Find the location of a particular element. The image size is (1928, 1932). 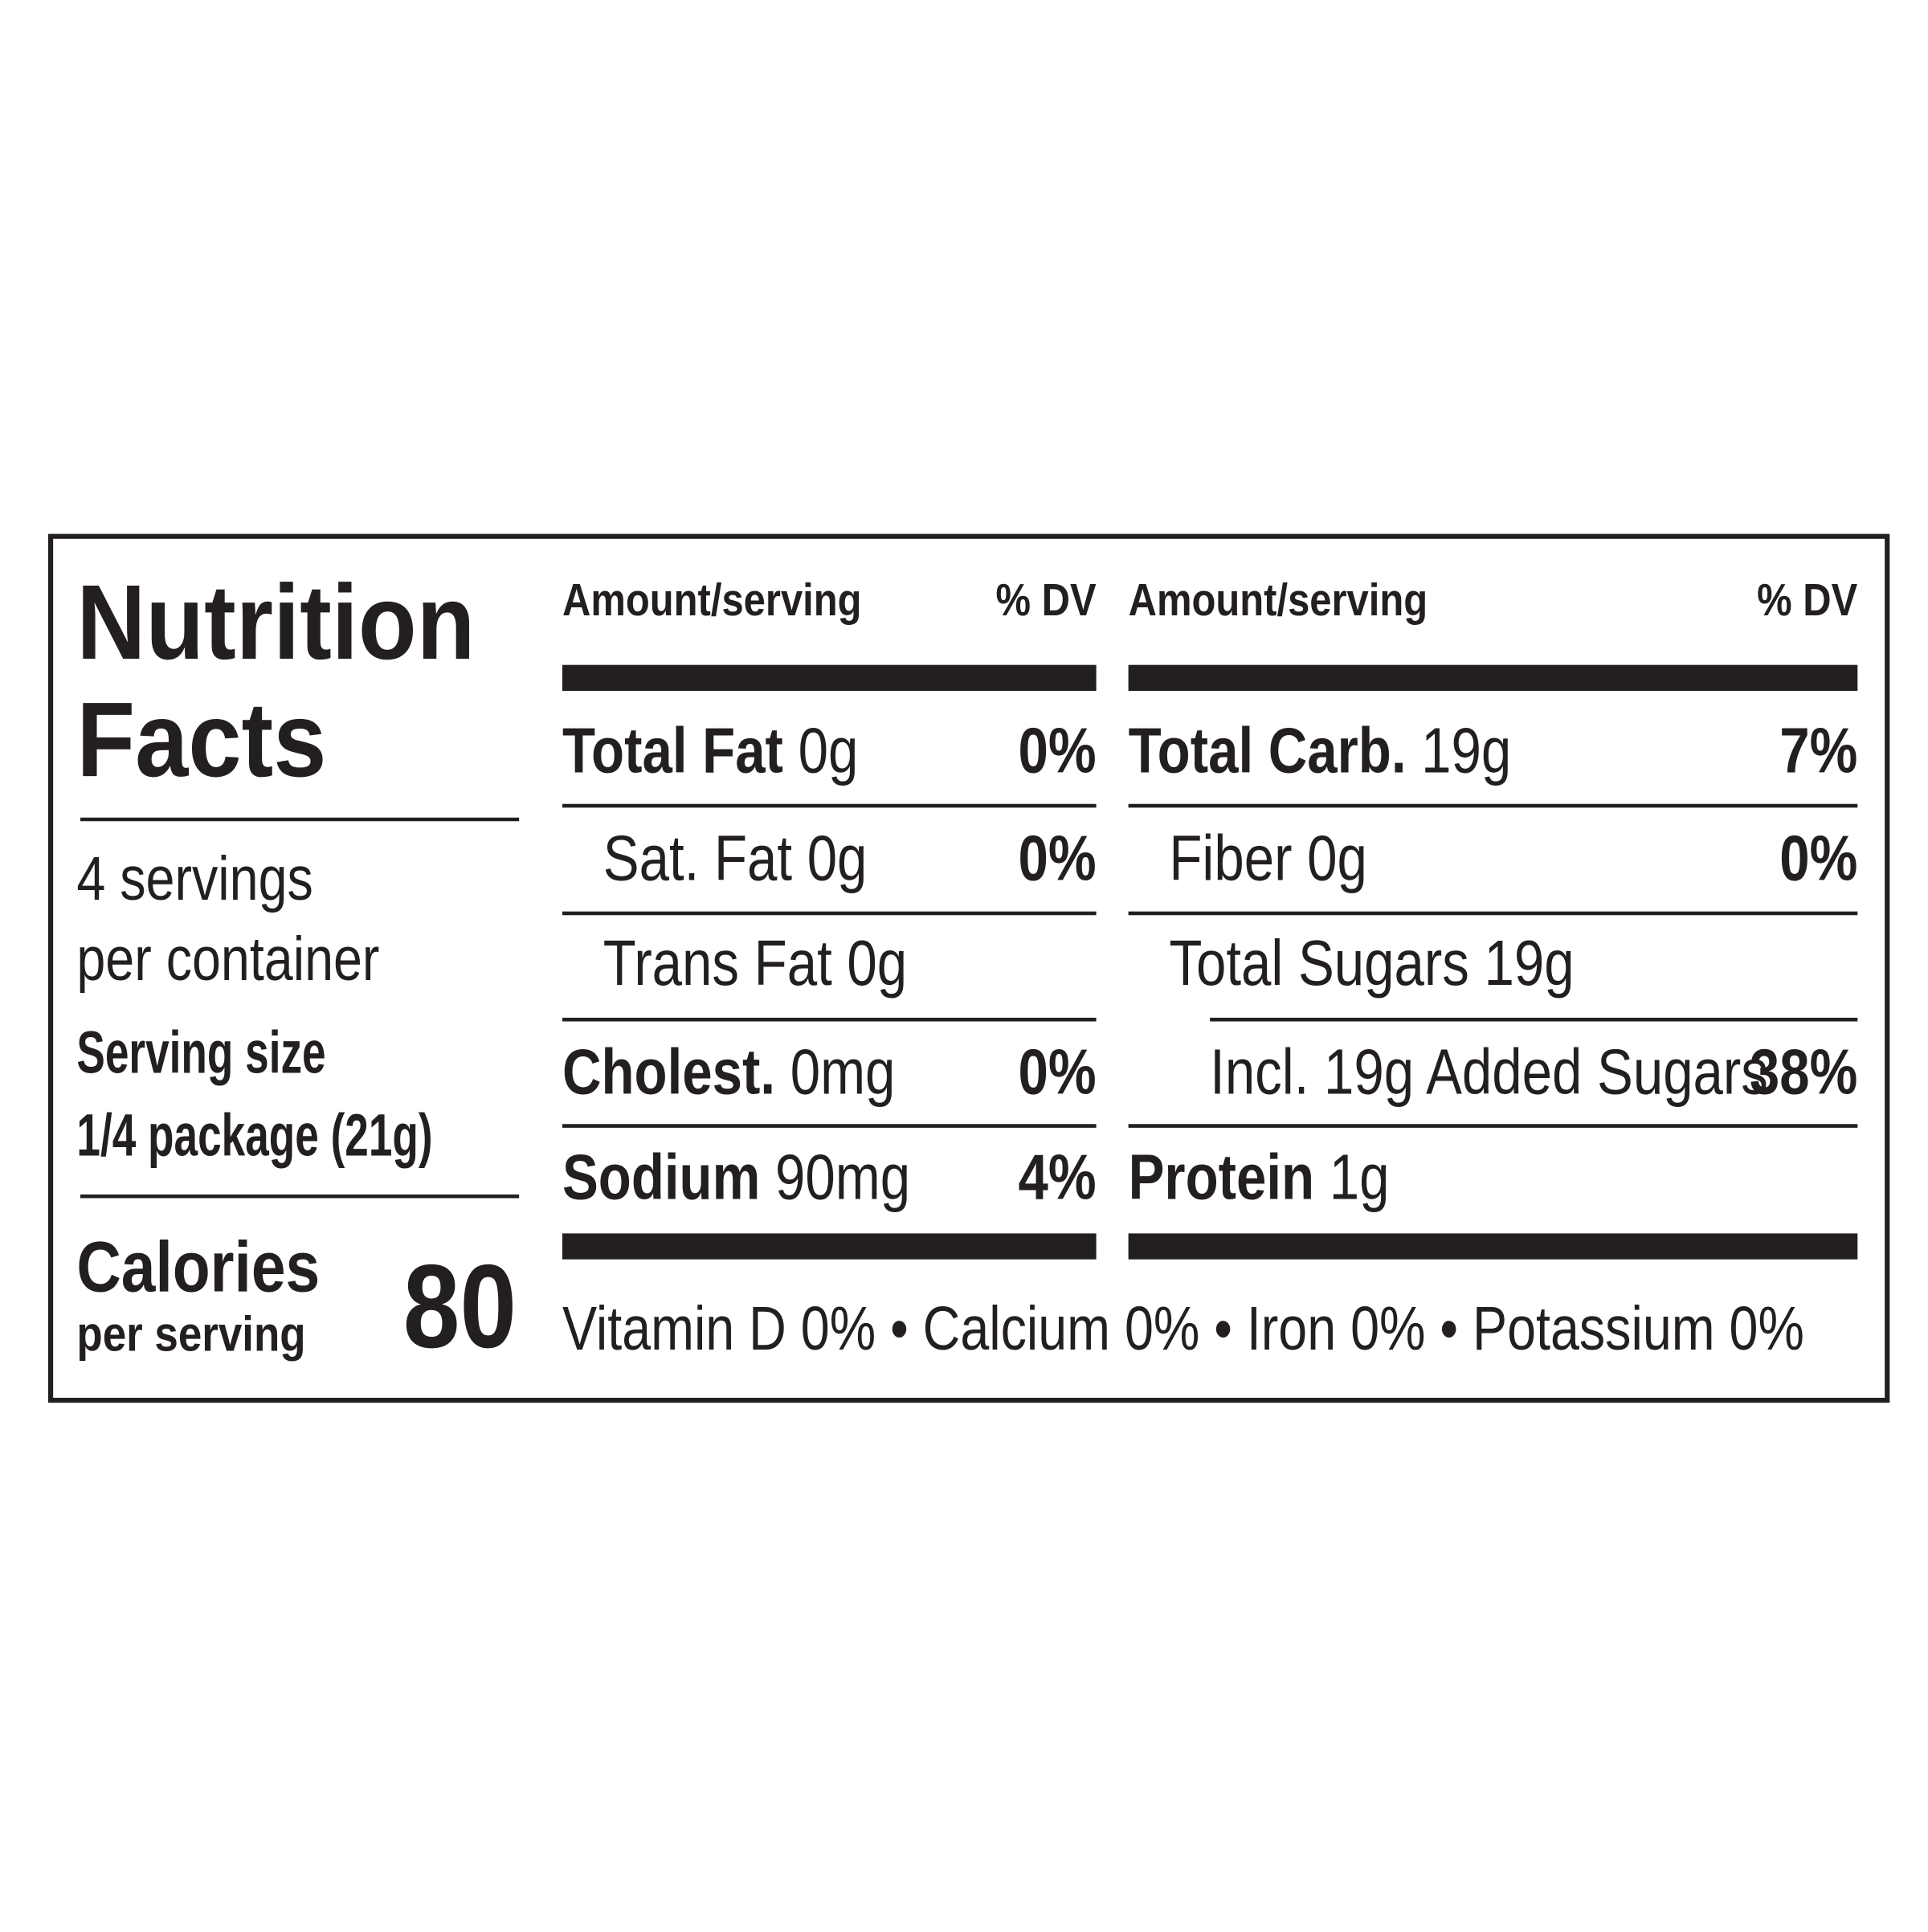

text-part: Total Sugars is located at coordinates (1318, 963).